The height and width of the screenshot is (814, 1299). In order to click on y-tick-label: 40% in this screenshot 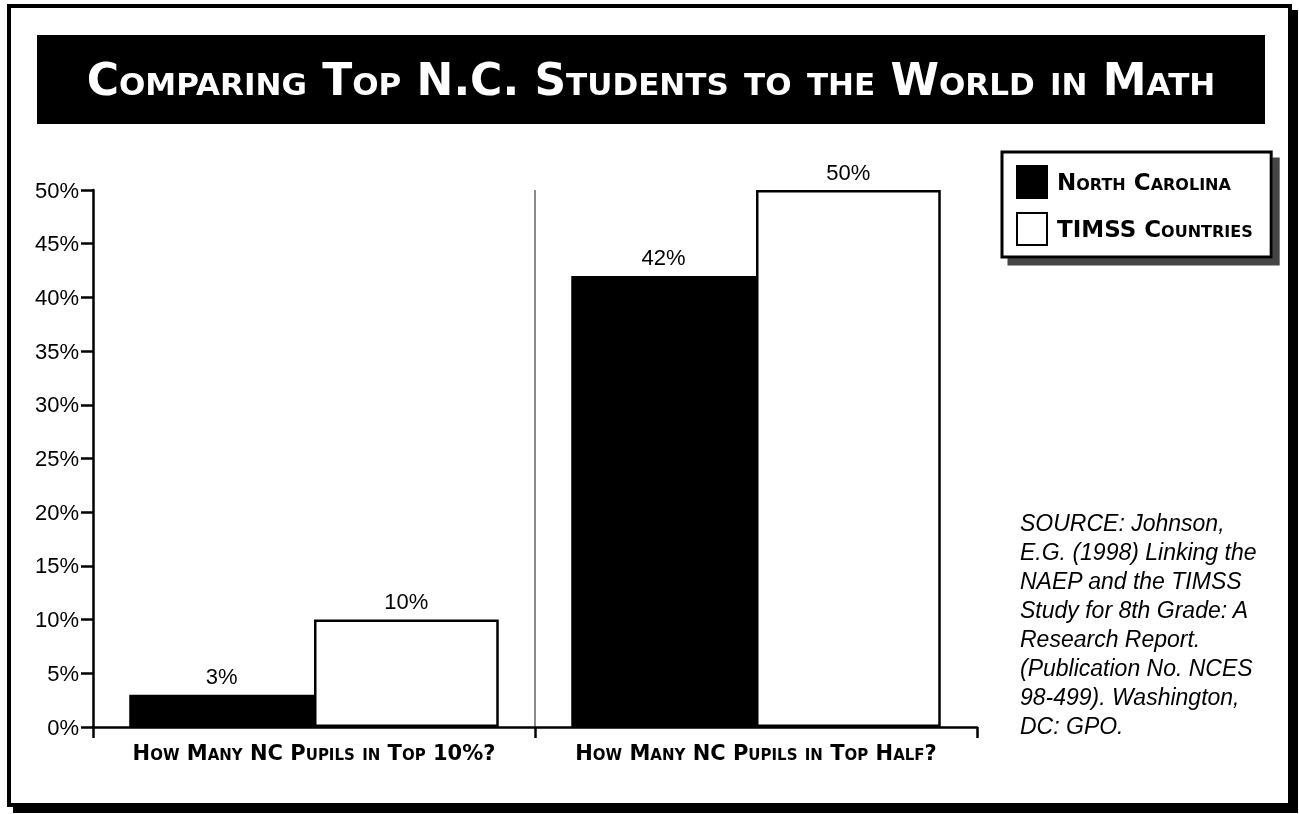, I will do `click(56, 297)`.